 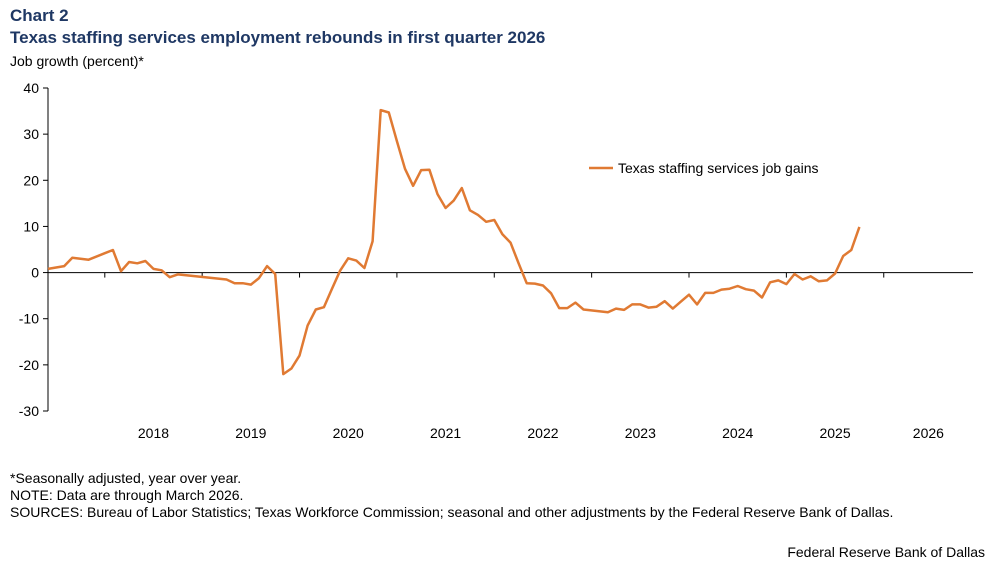 I want to click on y-tick-label: 20, so click(x=31, y=180).